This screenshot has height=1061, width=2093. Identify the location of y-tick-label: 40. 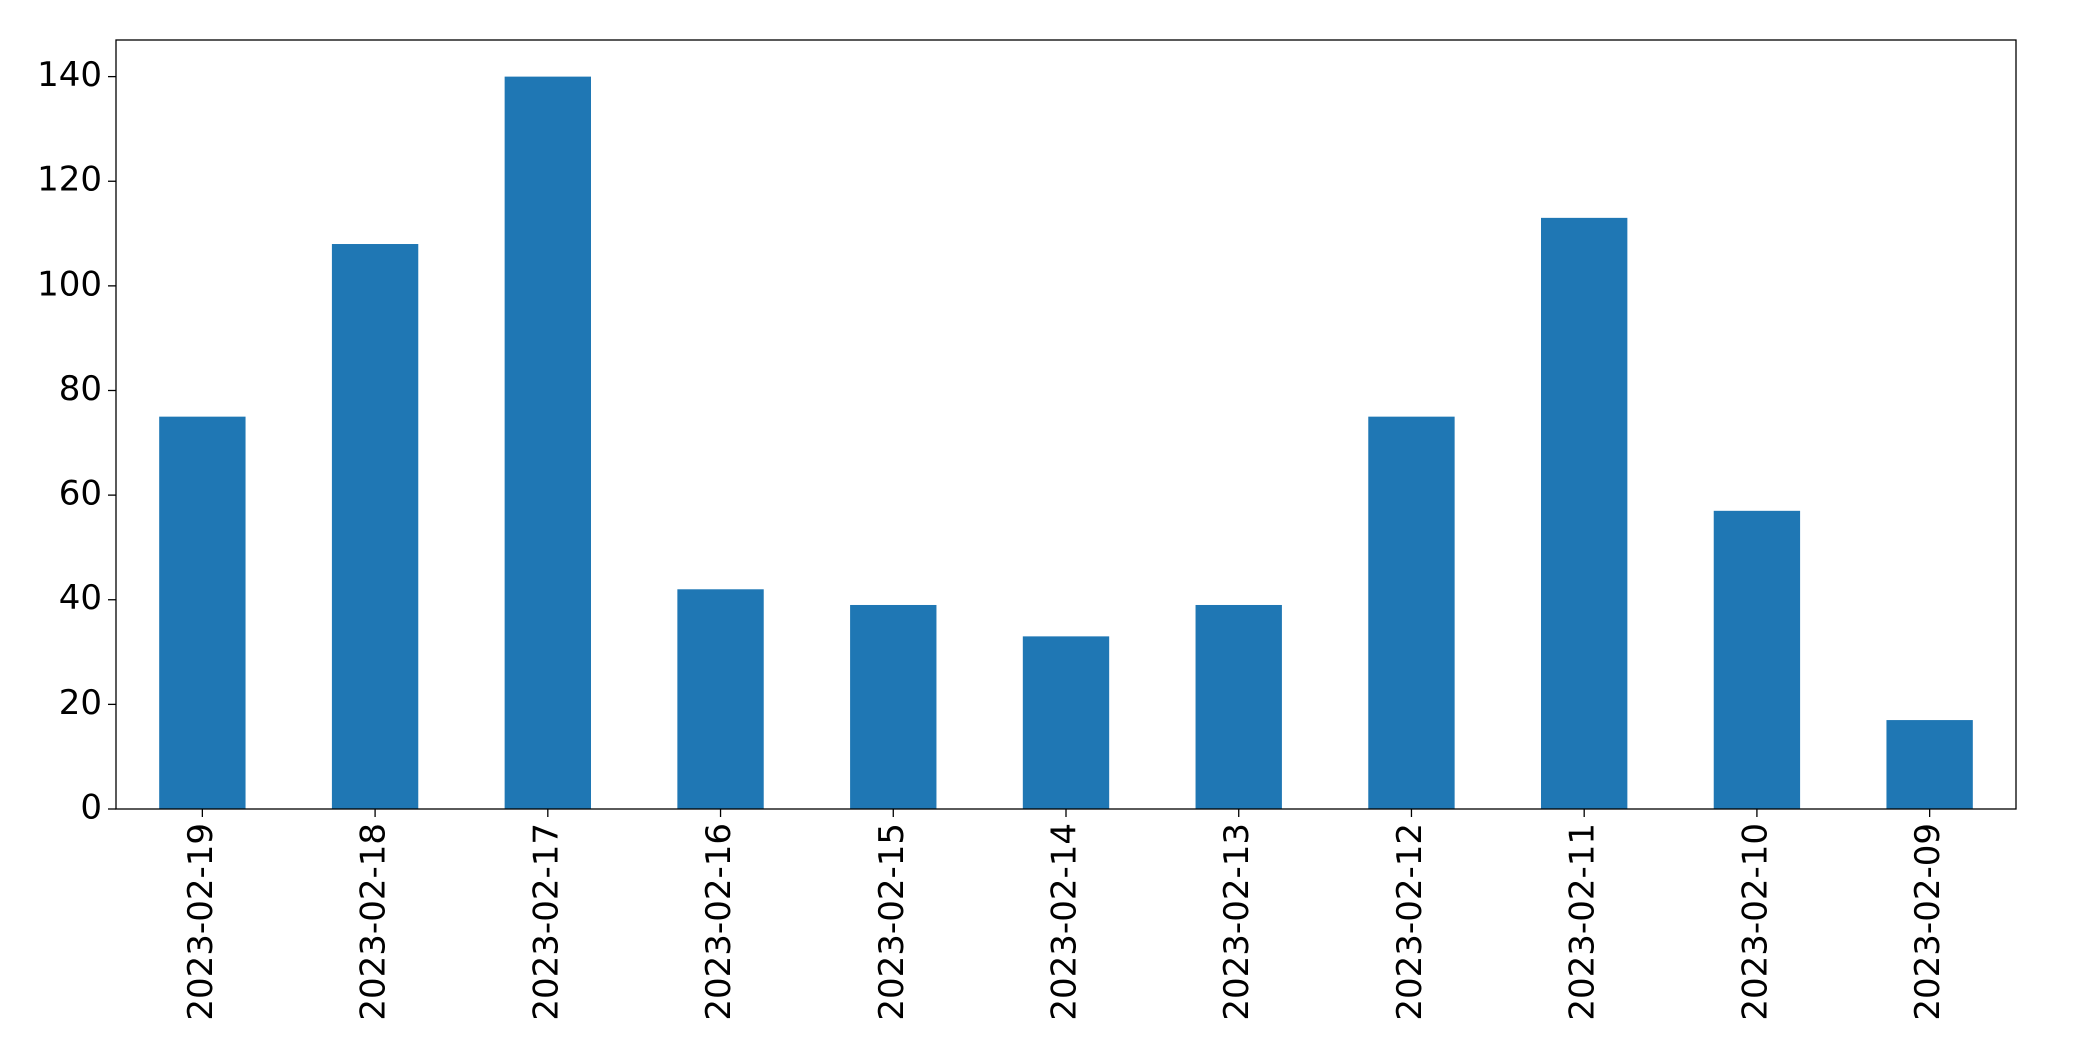
(80, 598).